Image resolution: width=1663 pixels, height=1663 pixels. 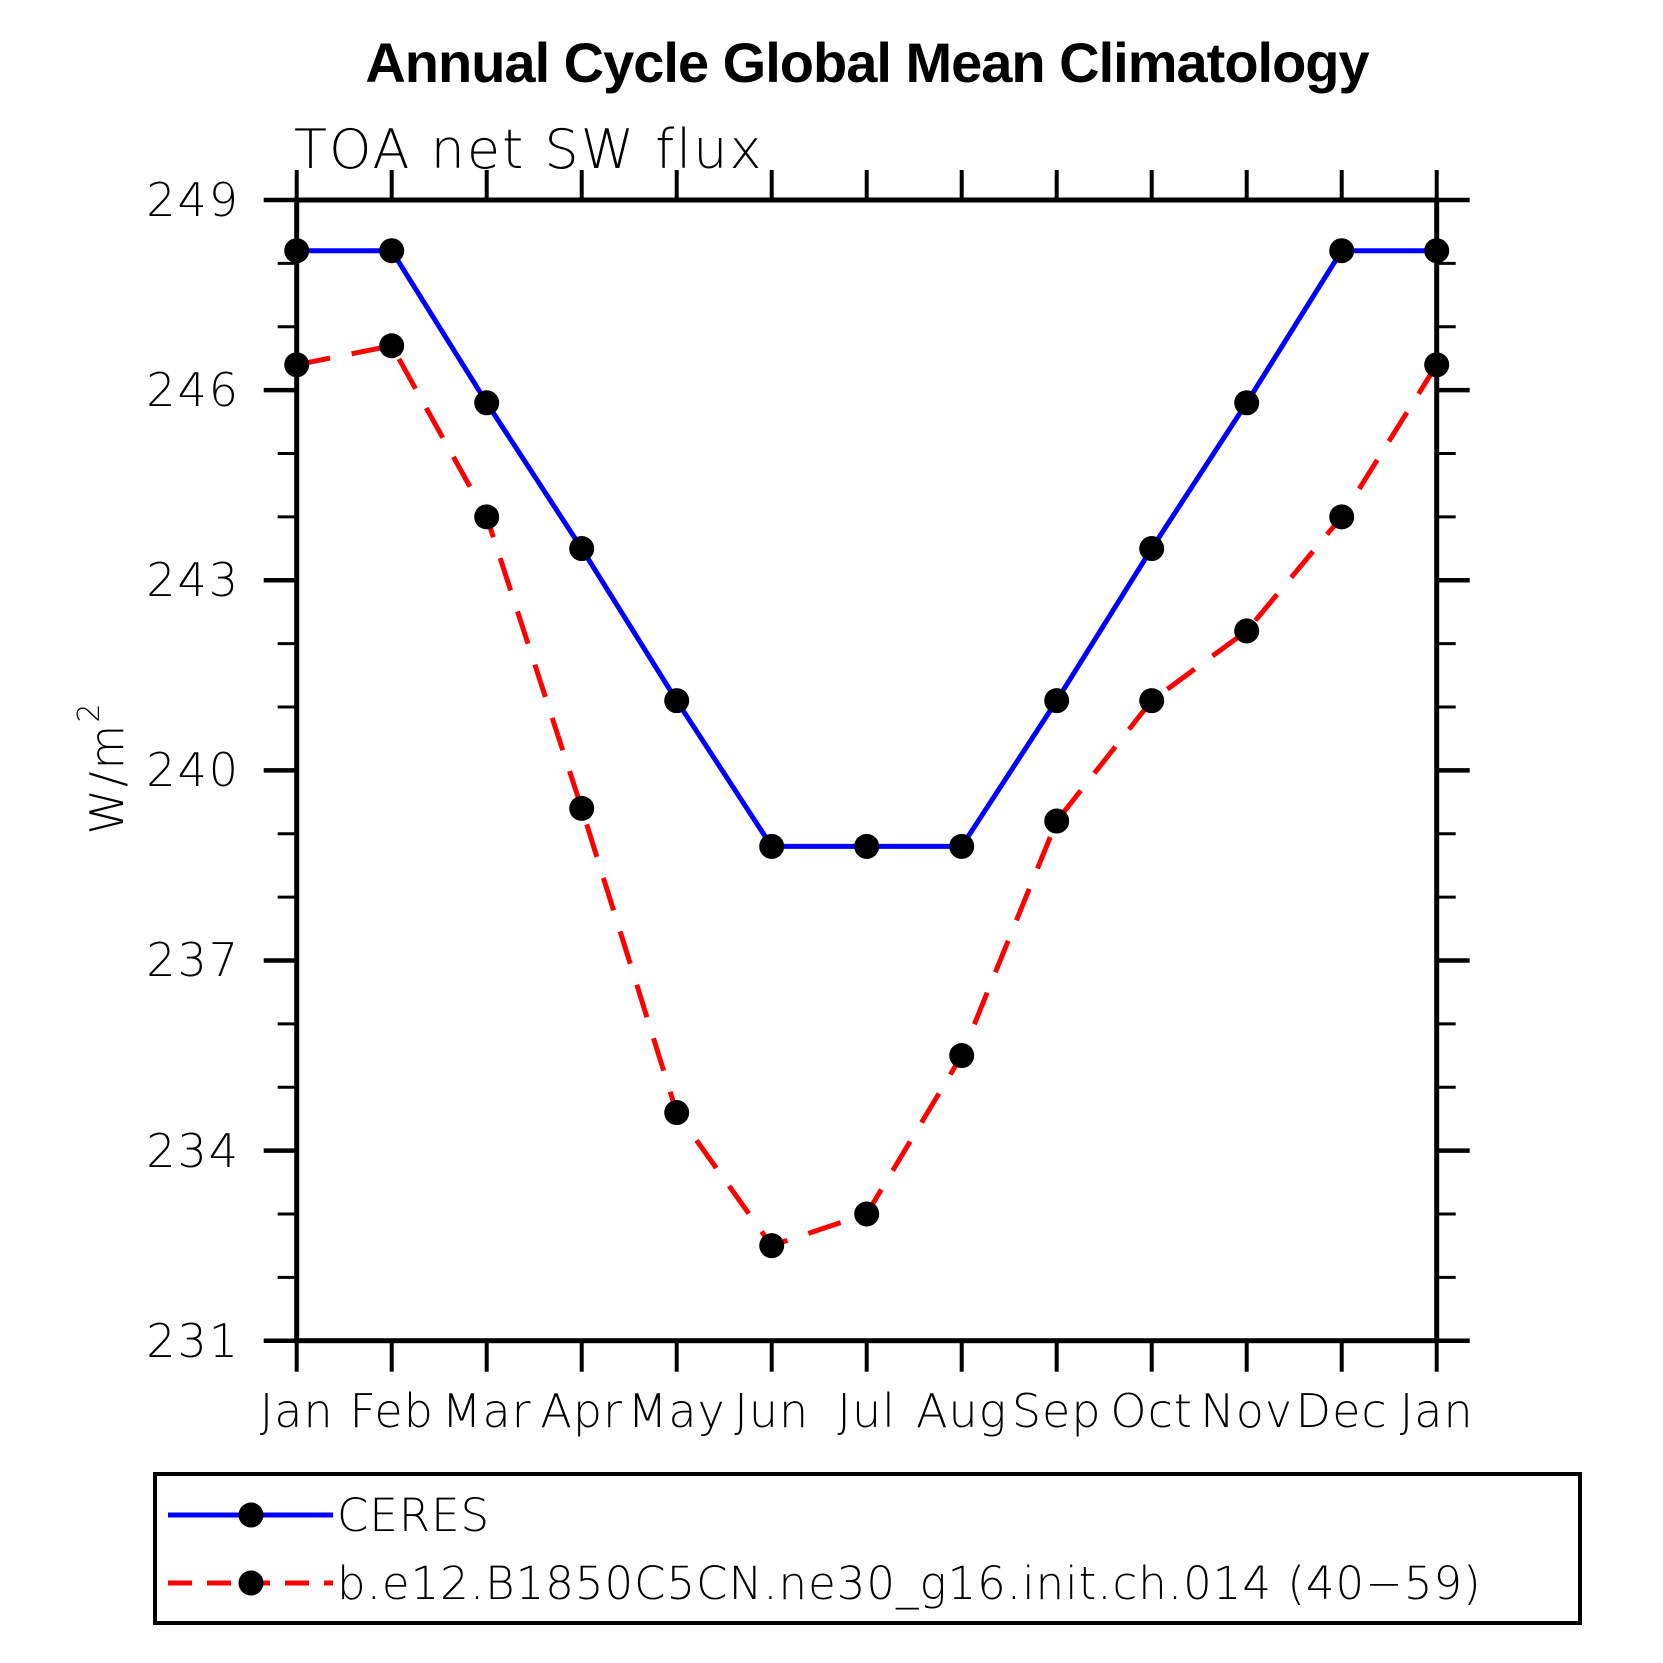 What do you see at coordinates (193, 580) in the screenshot?
I see `y-tick-label-243: 243` at bounding box center [193, 580].